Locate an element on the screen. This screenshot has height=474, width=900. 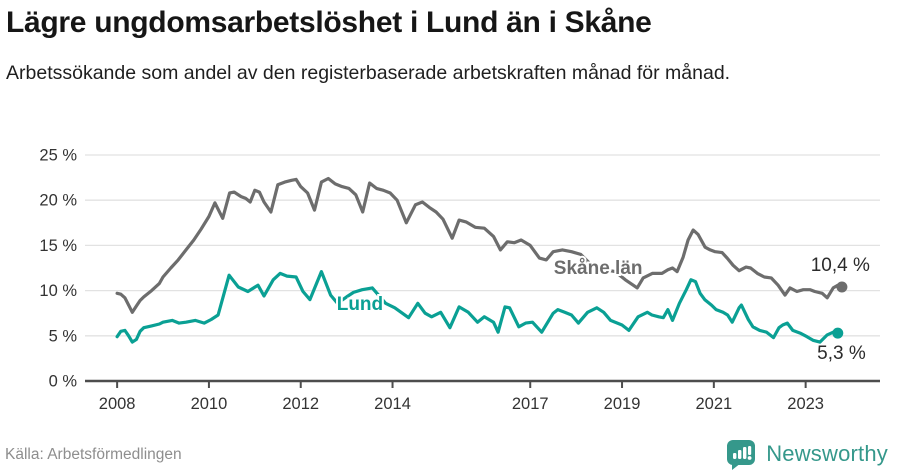
x-tick-label: 2012 is located at coordinates (300, 404).